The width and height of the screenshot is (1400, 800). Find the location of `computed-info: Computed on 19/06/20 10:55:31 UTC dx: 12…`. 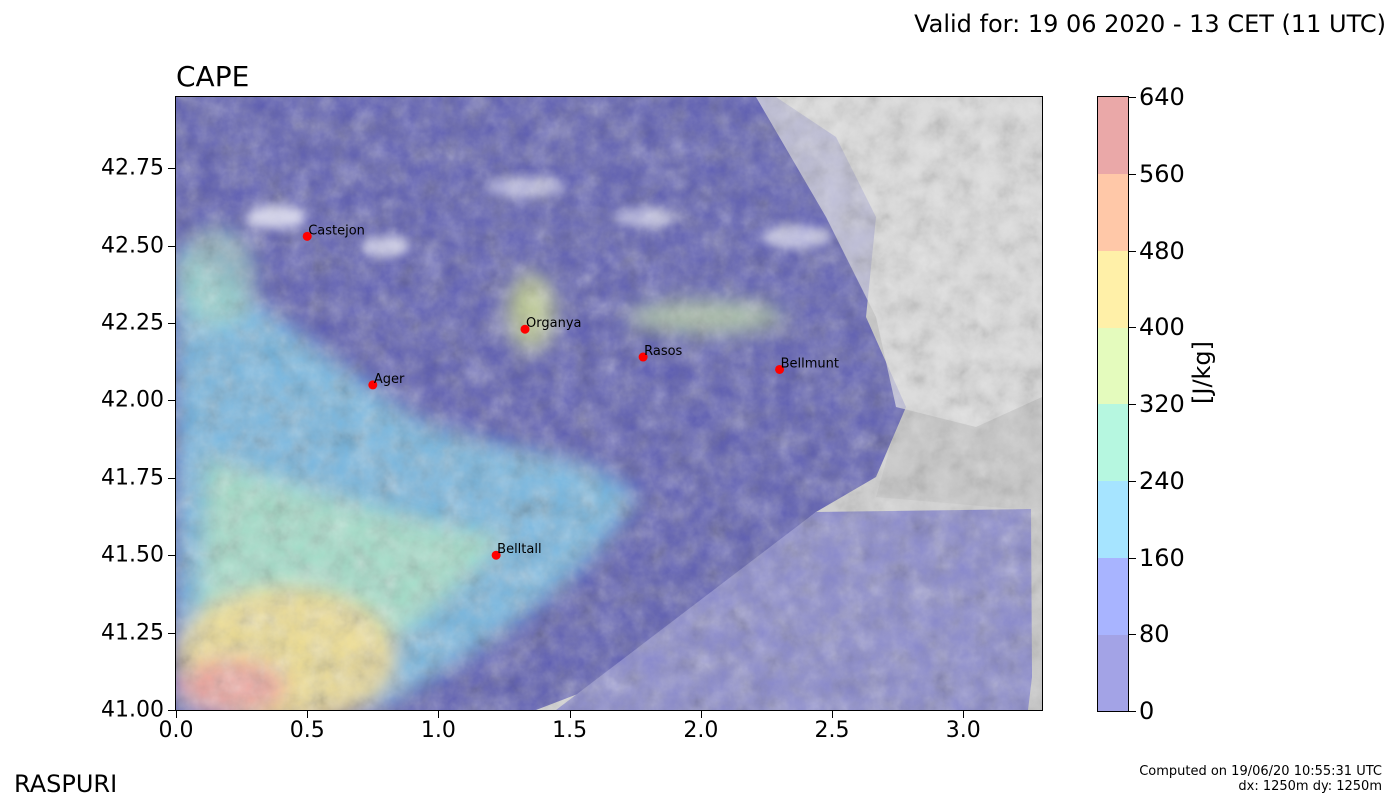

computed-info: Computed on 19/06/20 10:55:31 UTC dx: 12… is located at coordinates (1260, 779).